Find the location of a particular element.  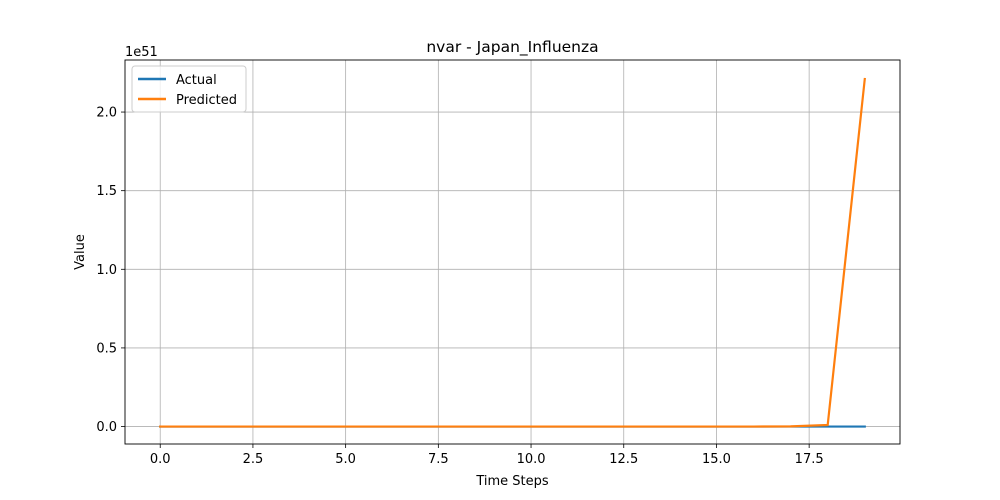

y-tick-label: 0.5 is located at coordinates (106, 348).